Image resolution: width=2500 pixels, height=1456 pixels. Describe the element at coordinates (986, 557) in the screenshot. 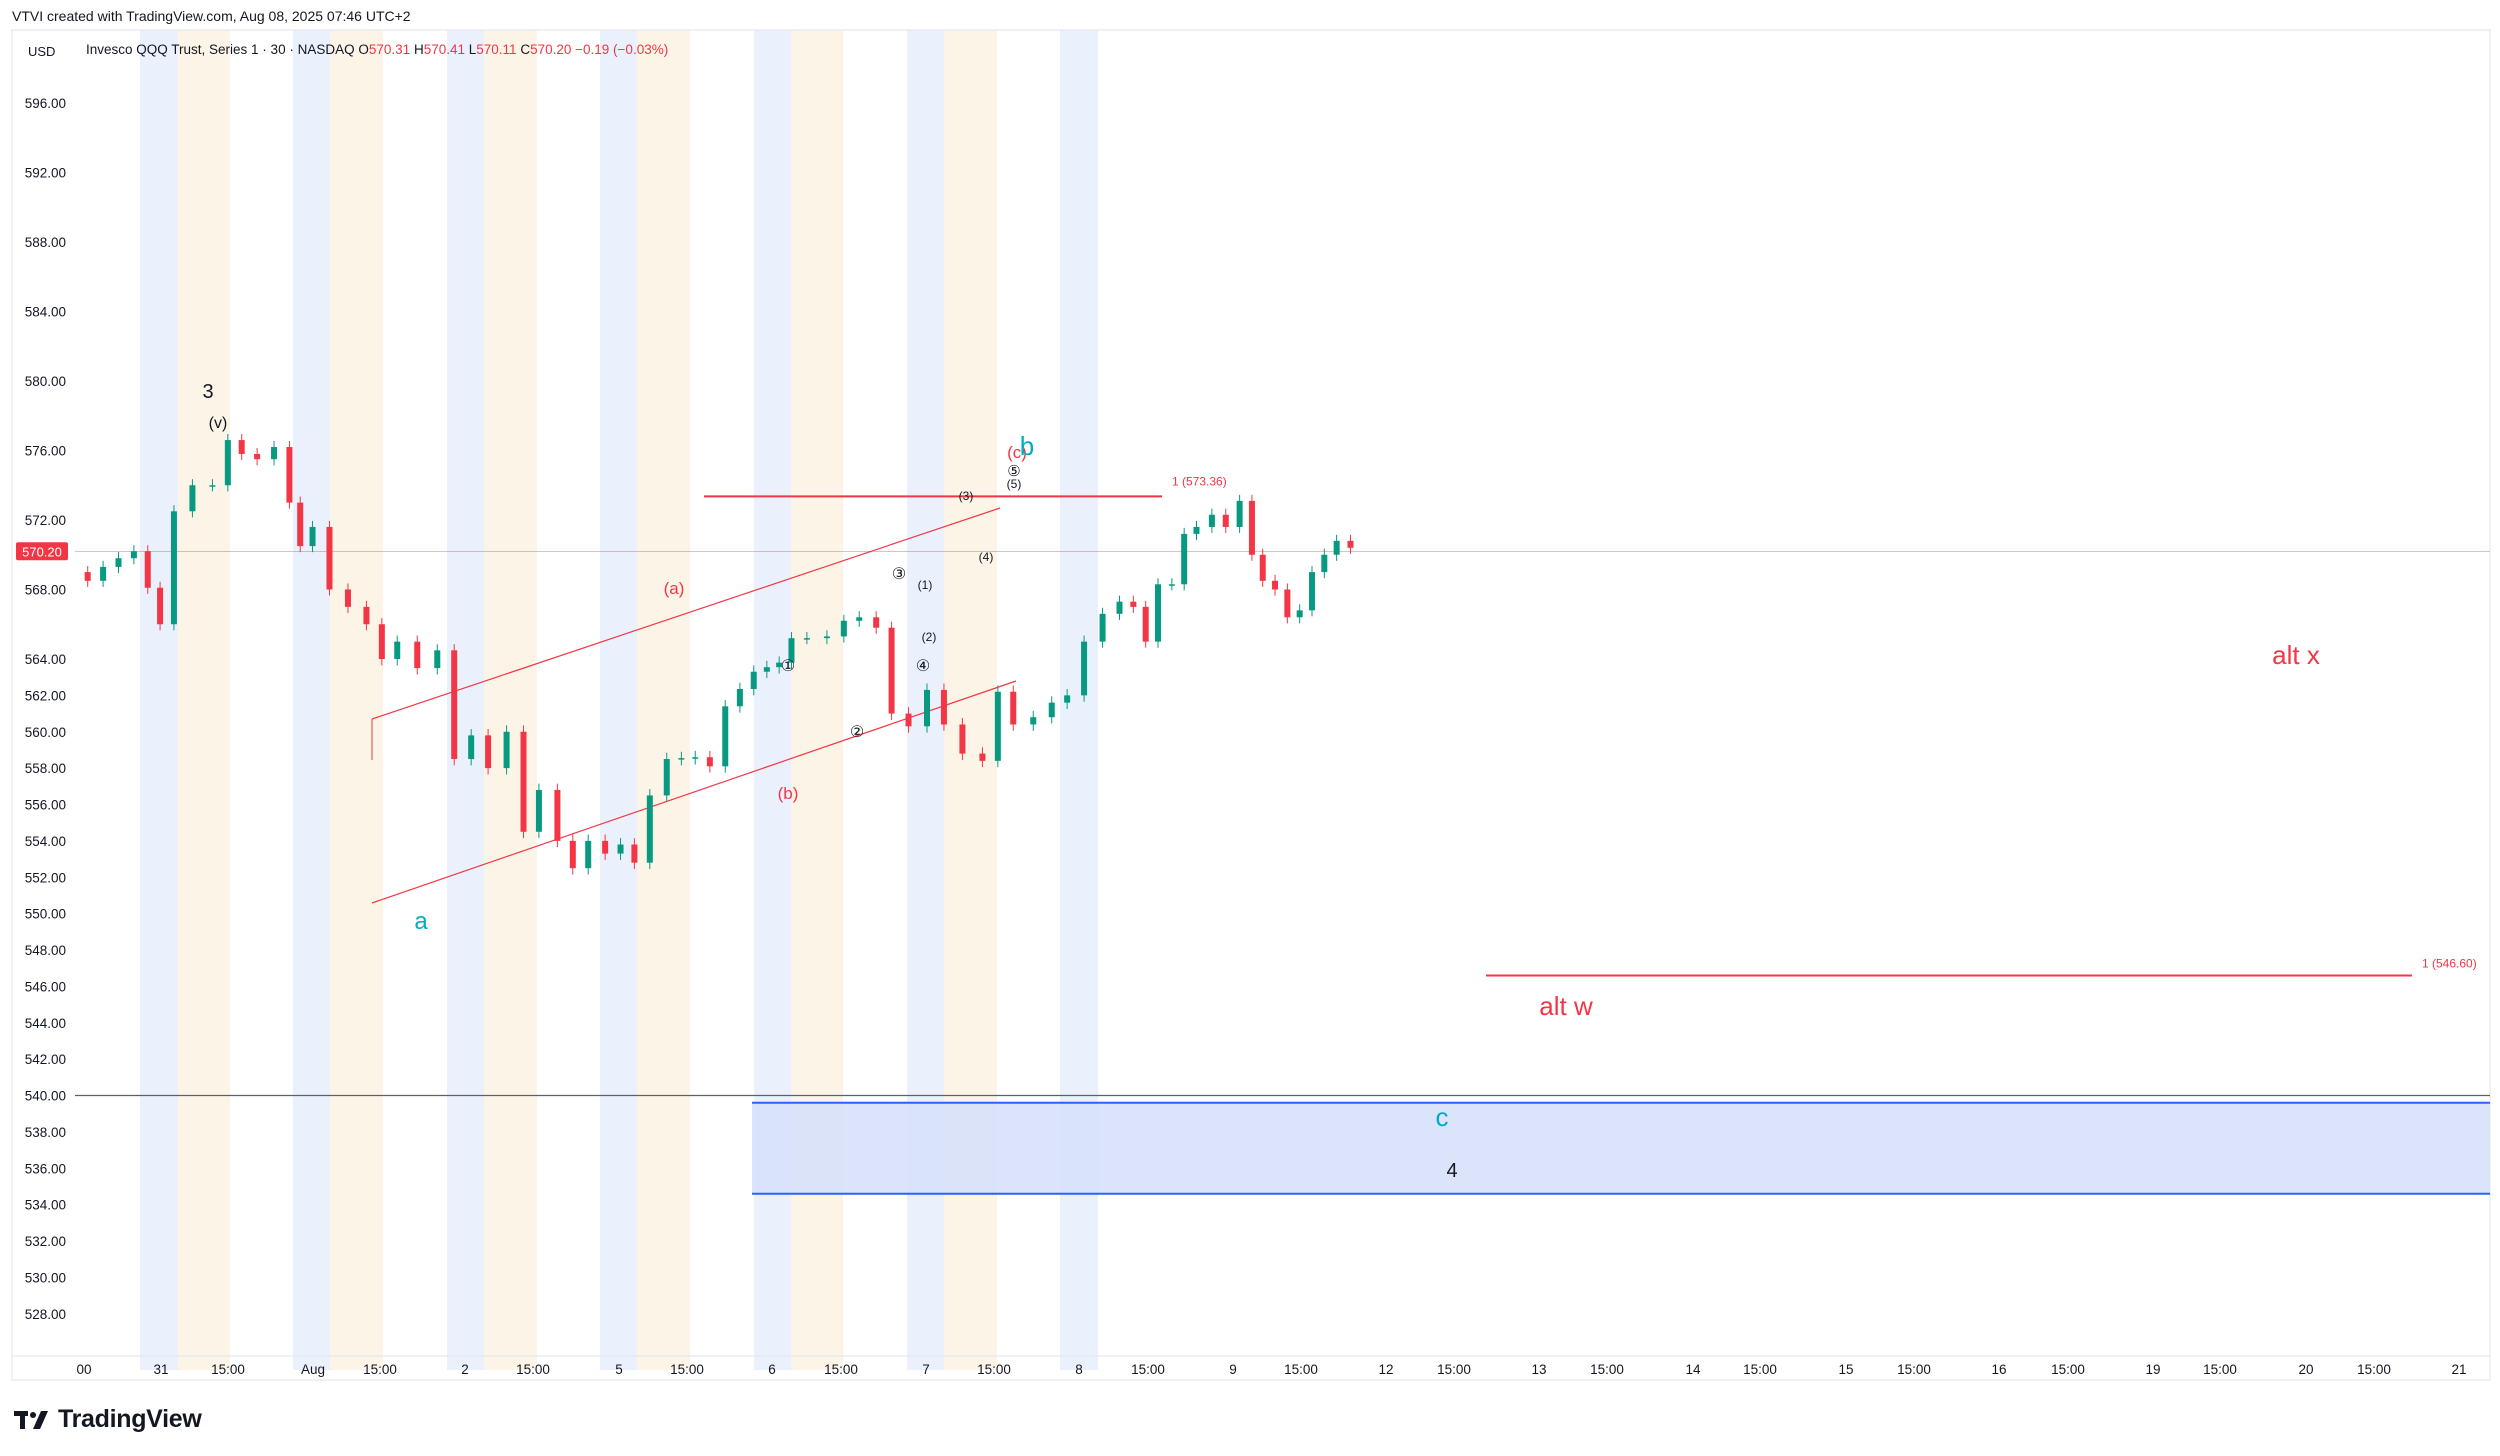

I see `label-paren-4: (4)` at that location.